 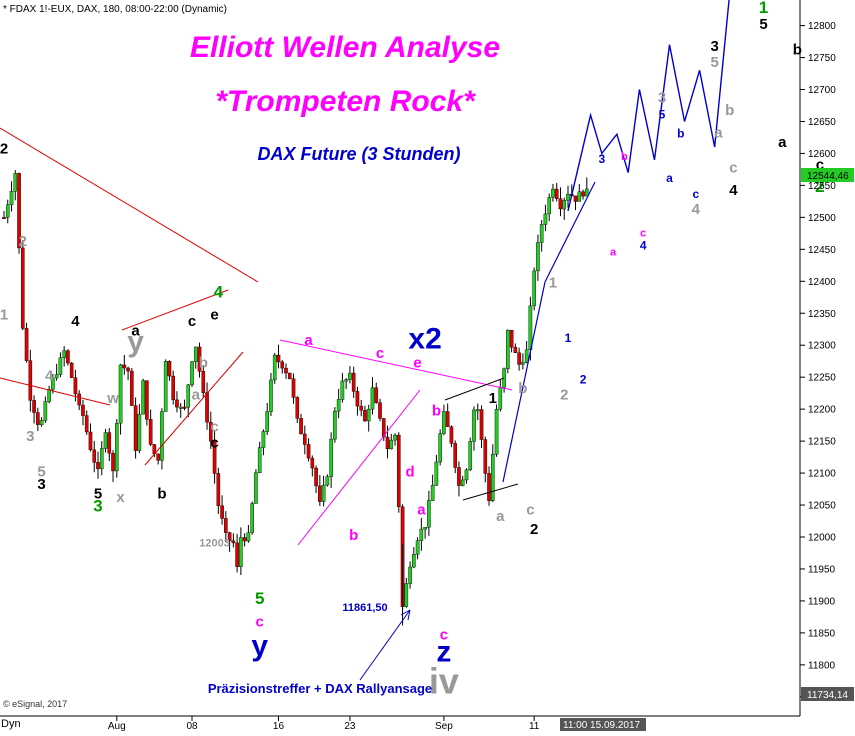 I want to click on x-tick-label: 08, so click(x=192, y=726).